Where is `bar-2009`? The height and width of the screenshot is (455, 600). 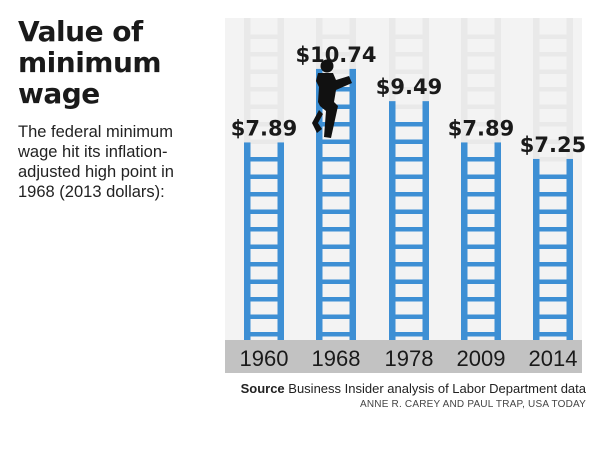
bar-2009 is located at coordinates (481, 244).